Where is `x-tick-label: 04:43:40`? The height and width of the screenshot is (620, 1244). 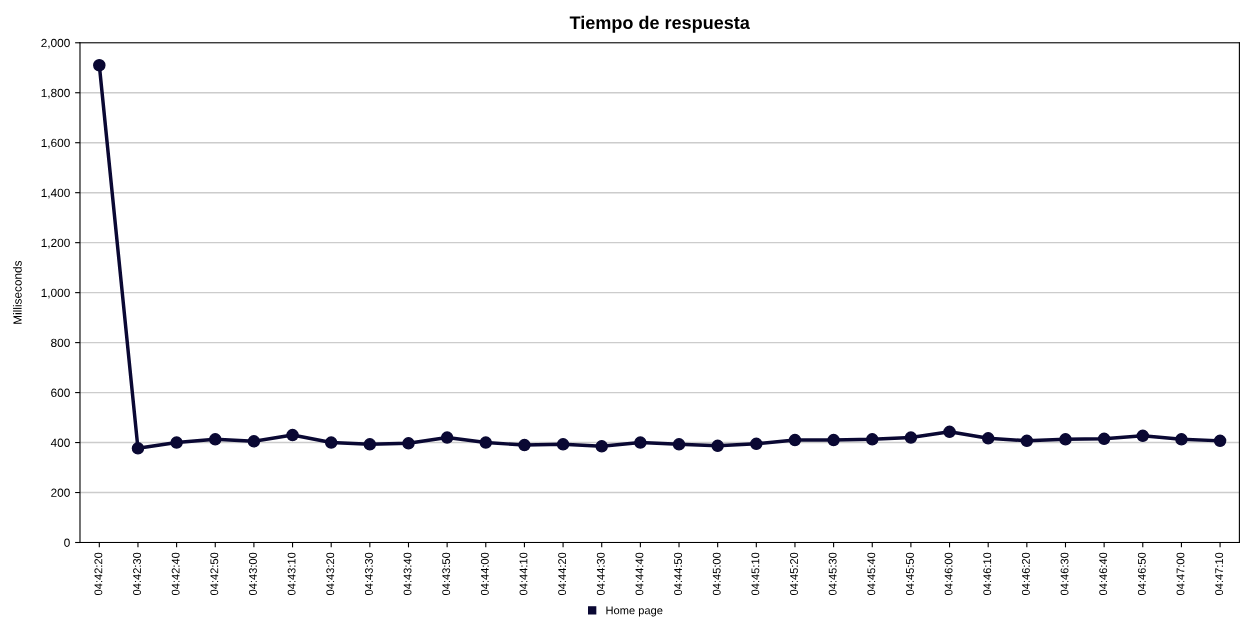
x-tick-label: 04:43:40 is located at coordinates (407, 574).